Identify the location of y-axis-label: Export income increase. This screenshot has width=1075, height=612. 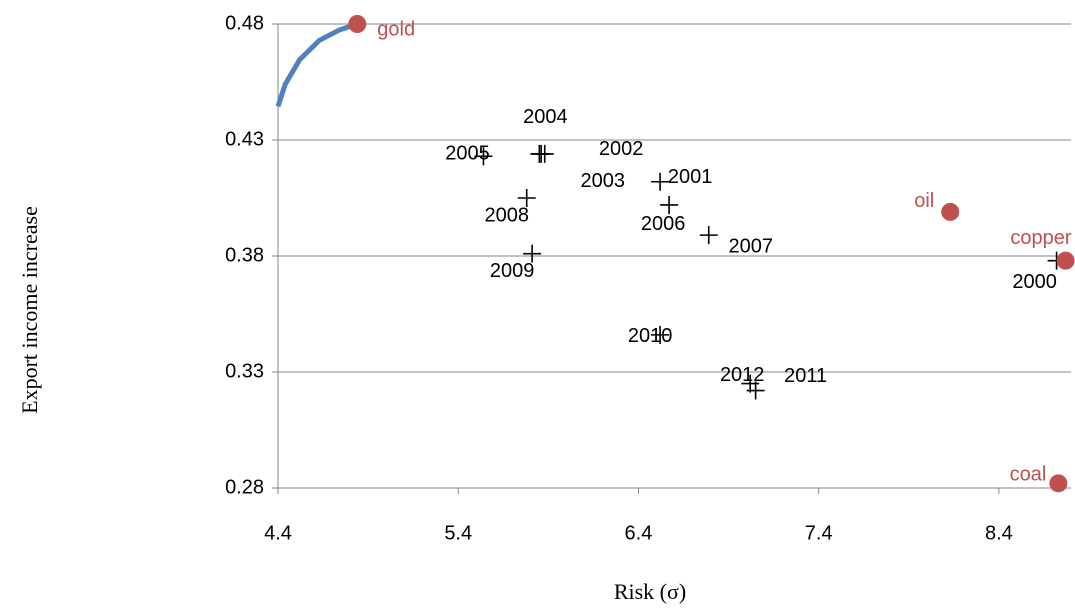
(29, 310).